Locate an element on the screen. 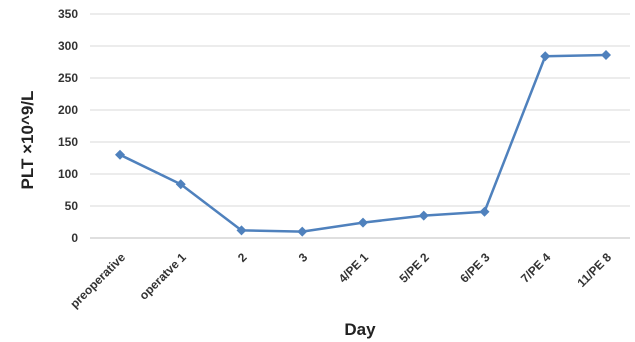 Image resolution: width=635 pixels, height=342 pixels. y-tick-label: 150 is located at coordinates (68, 142).